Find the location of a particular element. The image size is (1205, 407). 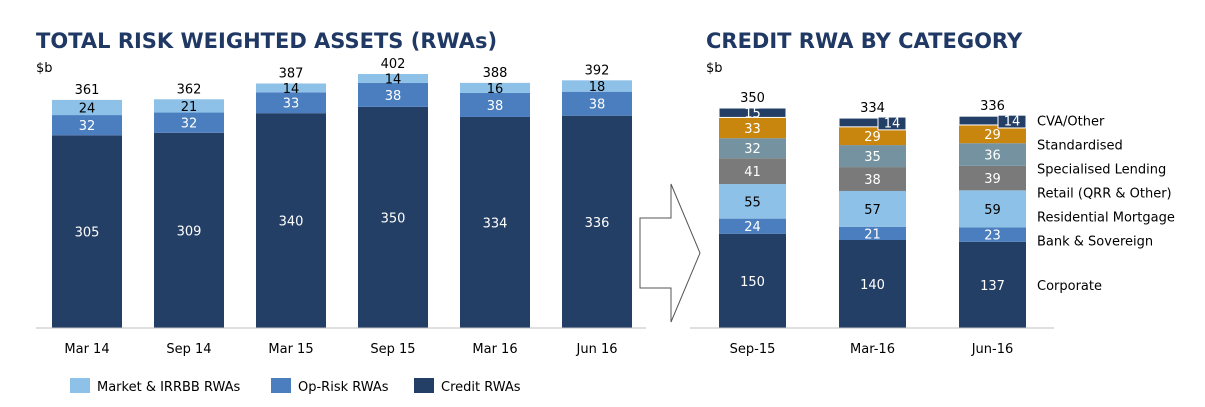

right-total-label: 336 is located at coordinates (992, 106).